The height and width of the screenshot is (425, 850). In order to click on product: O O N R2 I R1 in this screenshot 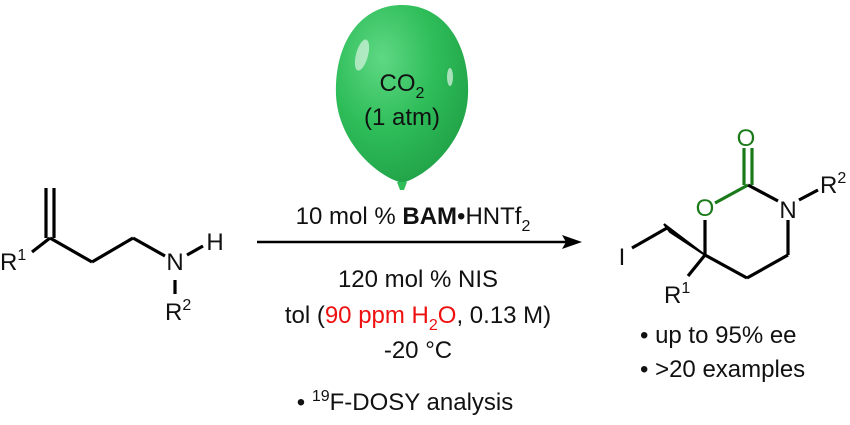, I will do `click(733, 217)`.